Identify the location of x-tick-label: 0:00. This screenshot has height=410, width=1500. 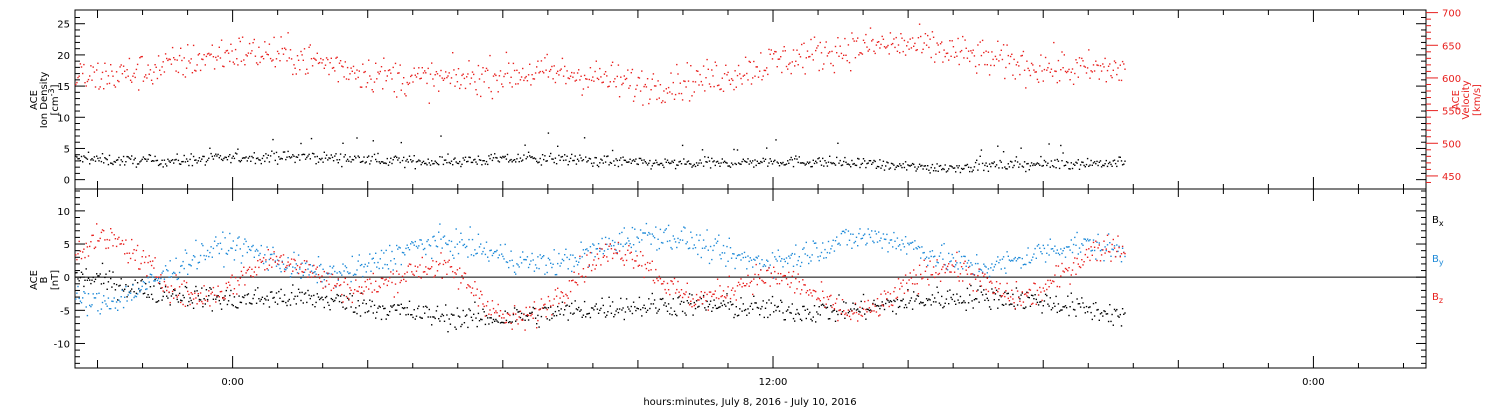
(1313, 382).